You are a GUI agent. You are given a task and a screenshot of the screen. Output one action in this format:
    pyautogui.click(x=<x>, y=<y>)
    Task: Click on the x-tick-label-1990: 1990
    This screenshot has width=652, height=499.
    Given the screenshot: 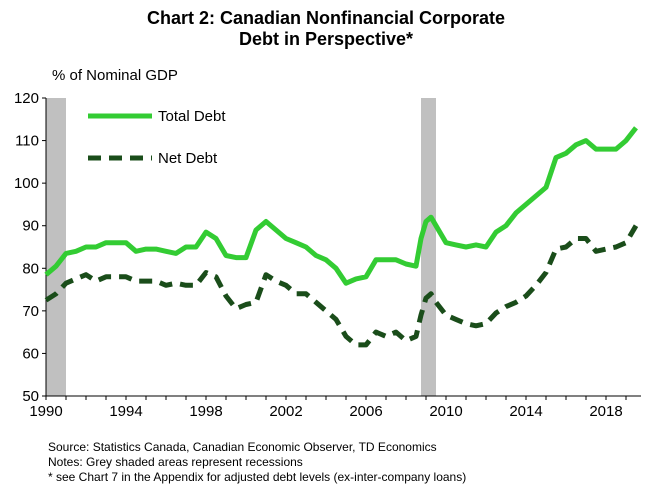 What is the action you would take?
    pyautogui.click(x=45, y=411)
    